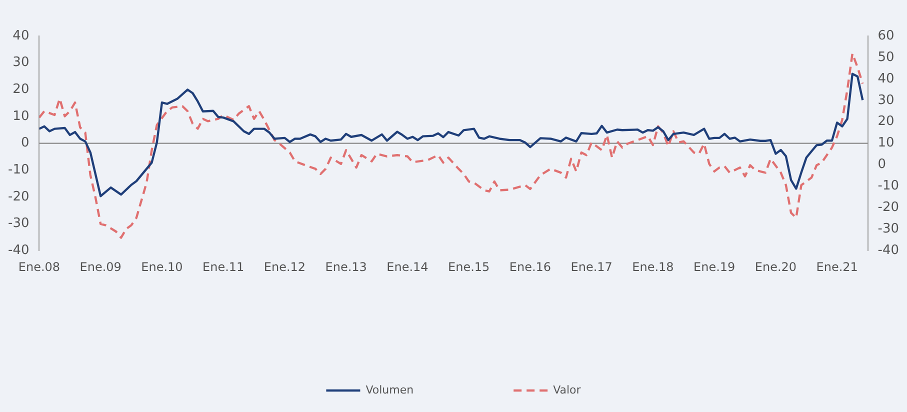 Image resolution: width=907 pixels, height=412 pixels. What do you see at coordinates (888, 186) in the screenshot?
I see `y2-tick-label: -10` at bounding box center [888, 186].